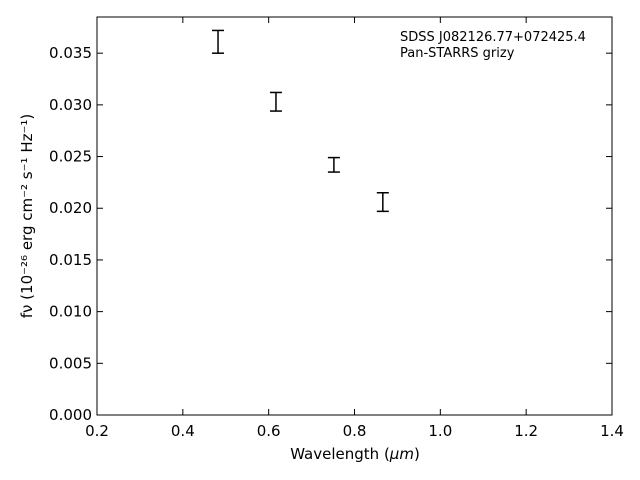 This screenshot has height=480, width=640. What do you see at coordinates (97, 431) in the screenshot?
I see `x-tick-label: 0.2` at bounding box center [97, 431].